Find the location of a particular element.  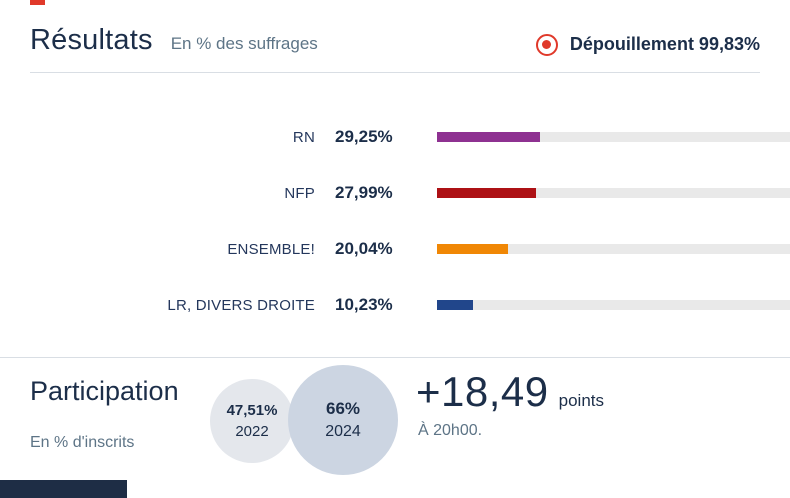

delta-line: +18,49 points is located at coordinates (510, 392).